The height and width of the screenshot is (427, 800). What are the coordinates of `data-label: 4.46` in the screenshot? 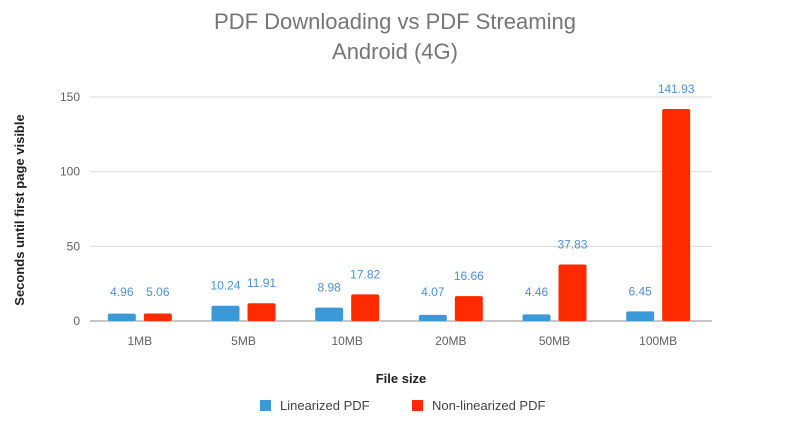 It's located at (537, 292).